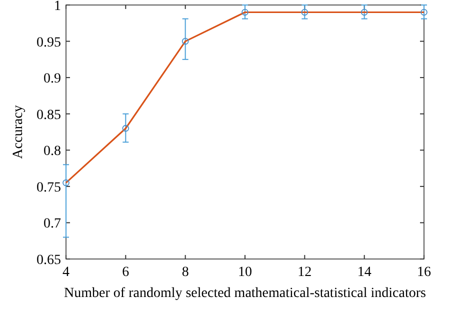 This screenshot has height=323, width=474. Describe the element at coordinates (48, 42) in the screenshot. I see `y-tick-label: 0.95` at that location.